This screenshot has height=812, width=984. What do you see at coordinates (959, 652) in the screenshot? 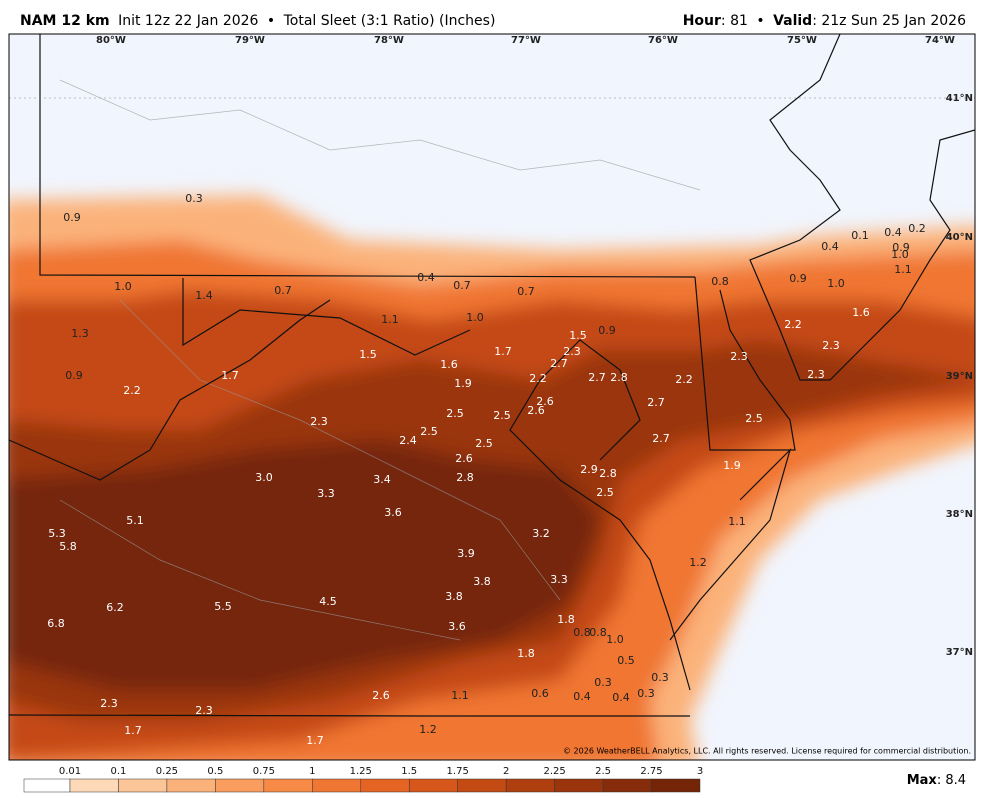
I see `lat-label: 37°N` at bounding box center [959, 652].